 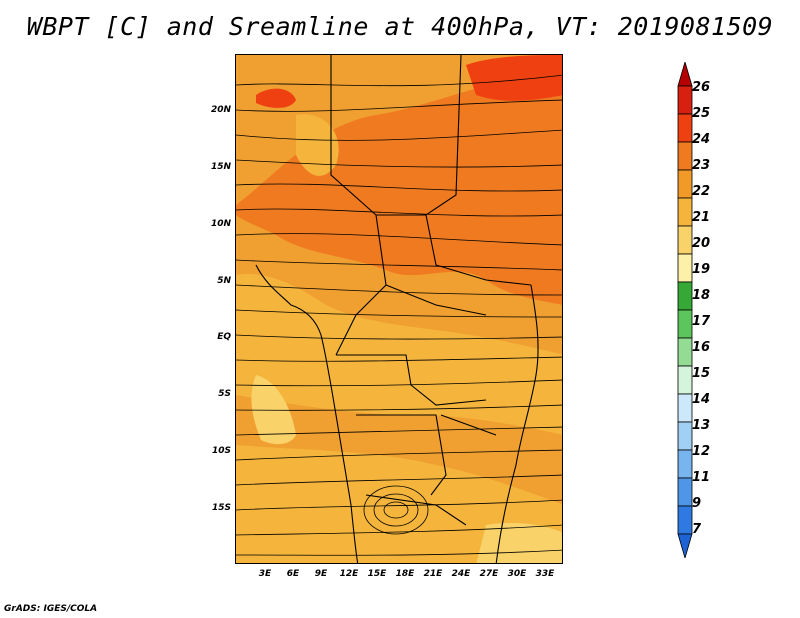 I want to click on colorbar-top-arrow, so click(x=685, y=74).